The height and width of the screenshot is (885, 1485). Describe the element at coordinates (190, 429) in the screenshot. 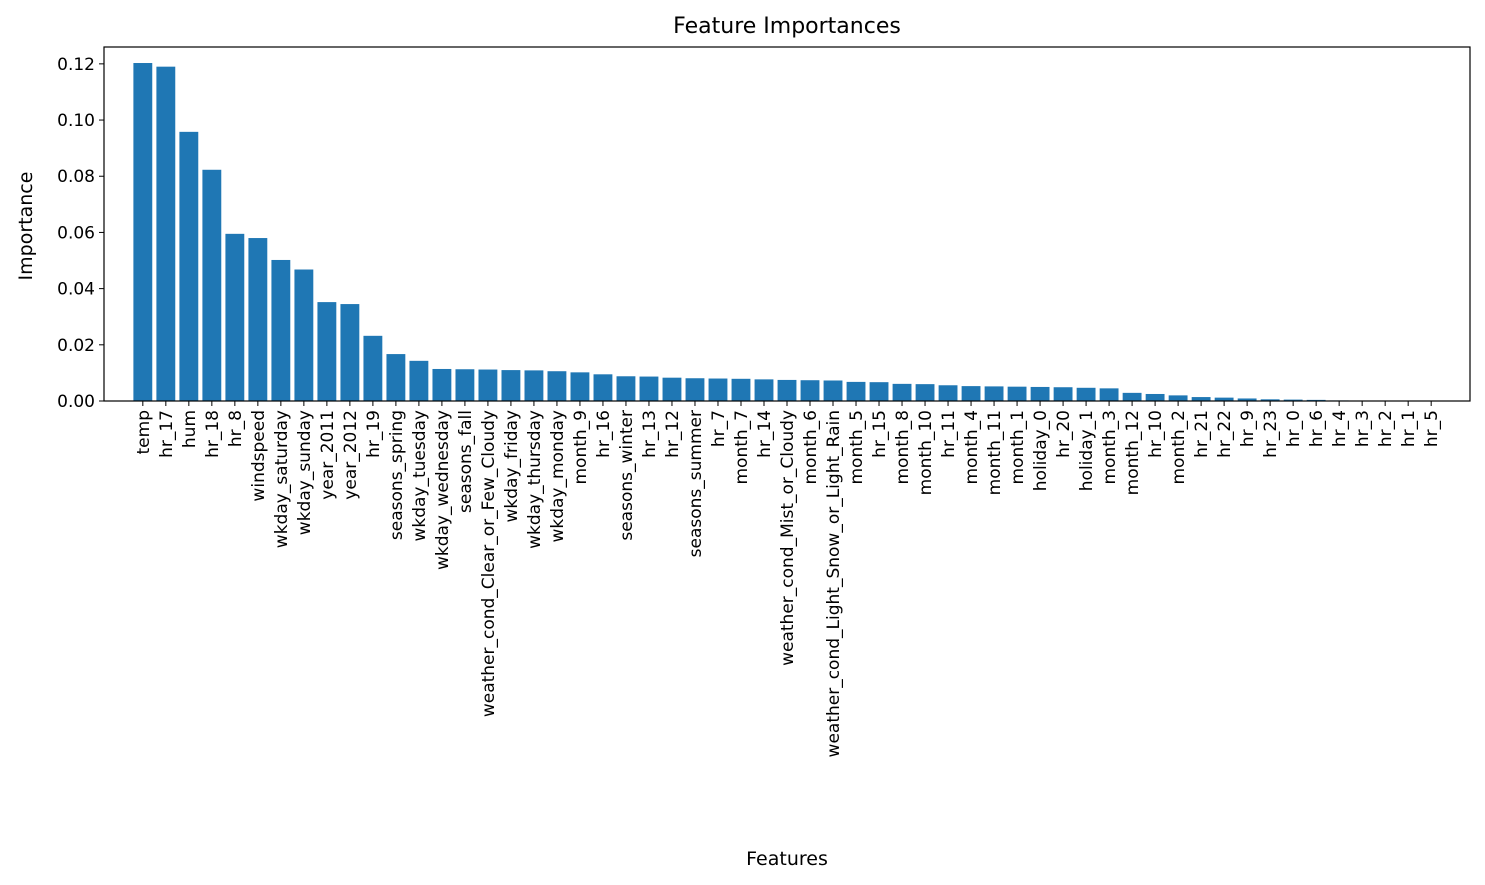

I see `x-tick-label: hum` at that location.